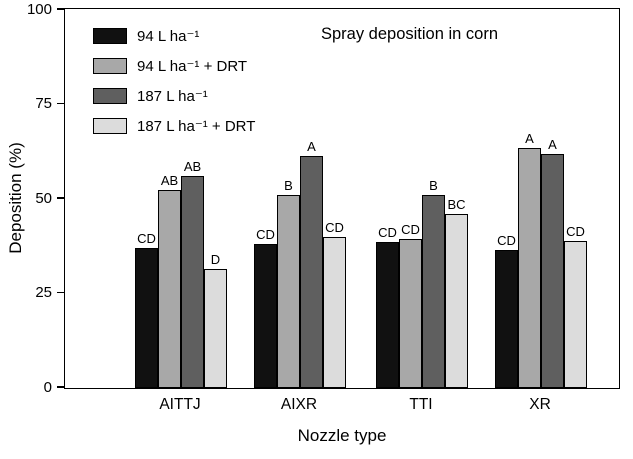  What do you see at coordinates (506, 319) in the screenshot?
I see `bar-xr-series1` at bounding box center [506, 319].